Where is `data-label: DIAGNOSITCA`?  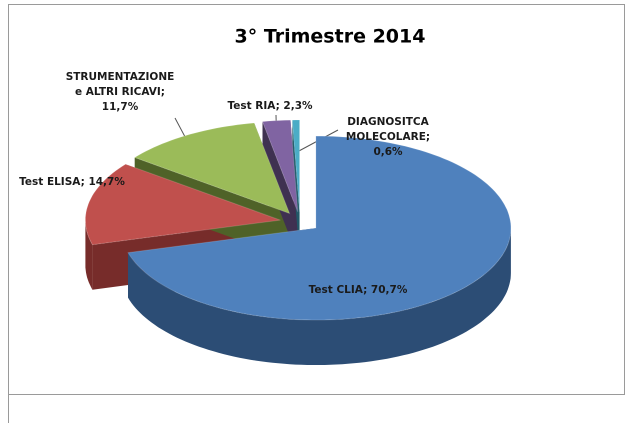 data-label: DIAGNOSITCA is located at coordinates (388, 122).